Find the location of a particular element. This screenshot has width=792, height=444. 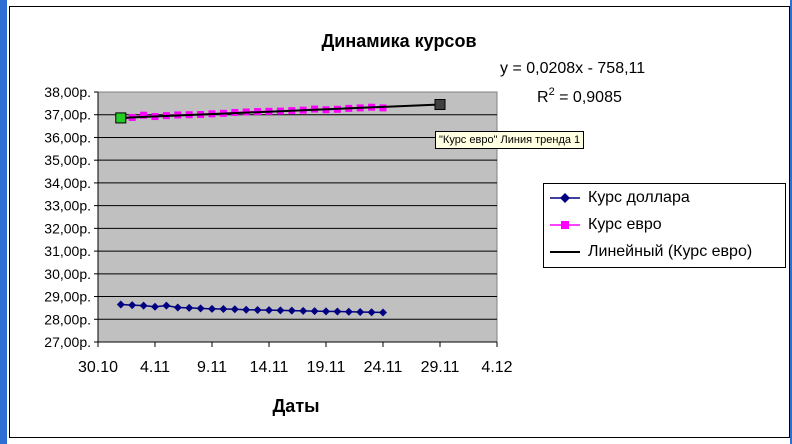

legend-item-dollar: Курс доллара is located at coordinates (668, 198).